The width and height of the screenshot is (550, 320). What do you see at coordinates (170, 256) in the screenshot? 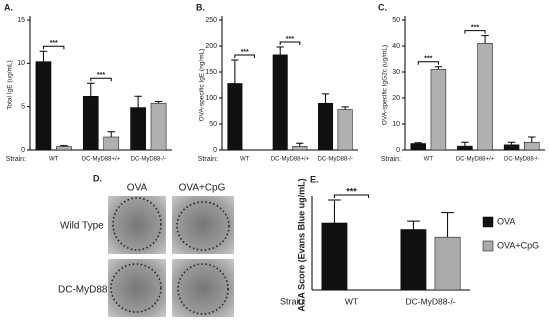
I see `outline-group` at bounding box center [170, 256].